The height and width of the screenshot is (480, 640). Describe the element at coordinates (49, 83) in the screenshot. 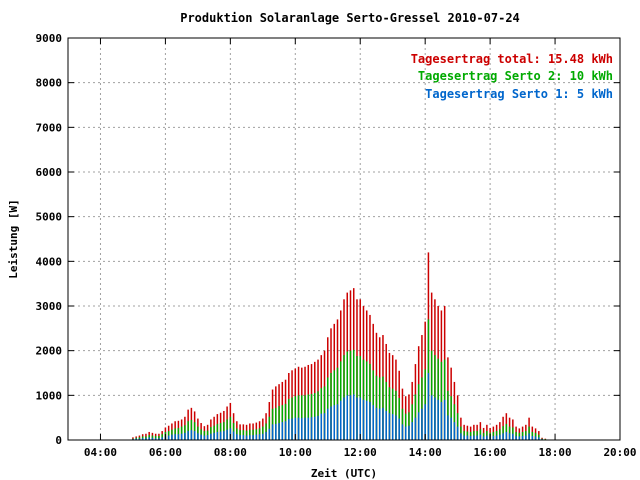

I see `y-tick-label: 8000` at that location.